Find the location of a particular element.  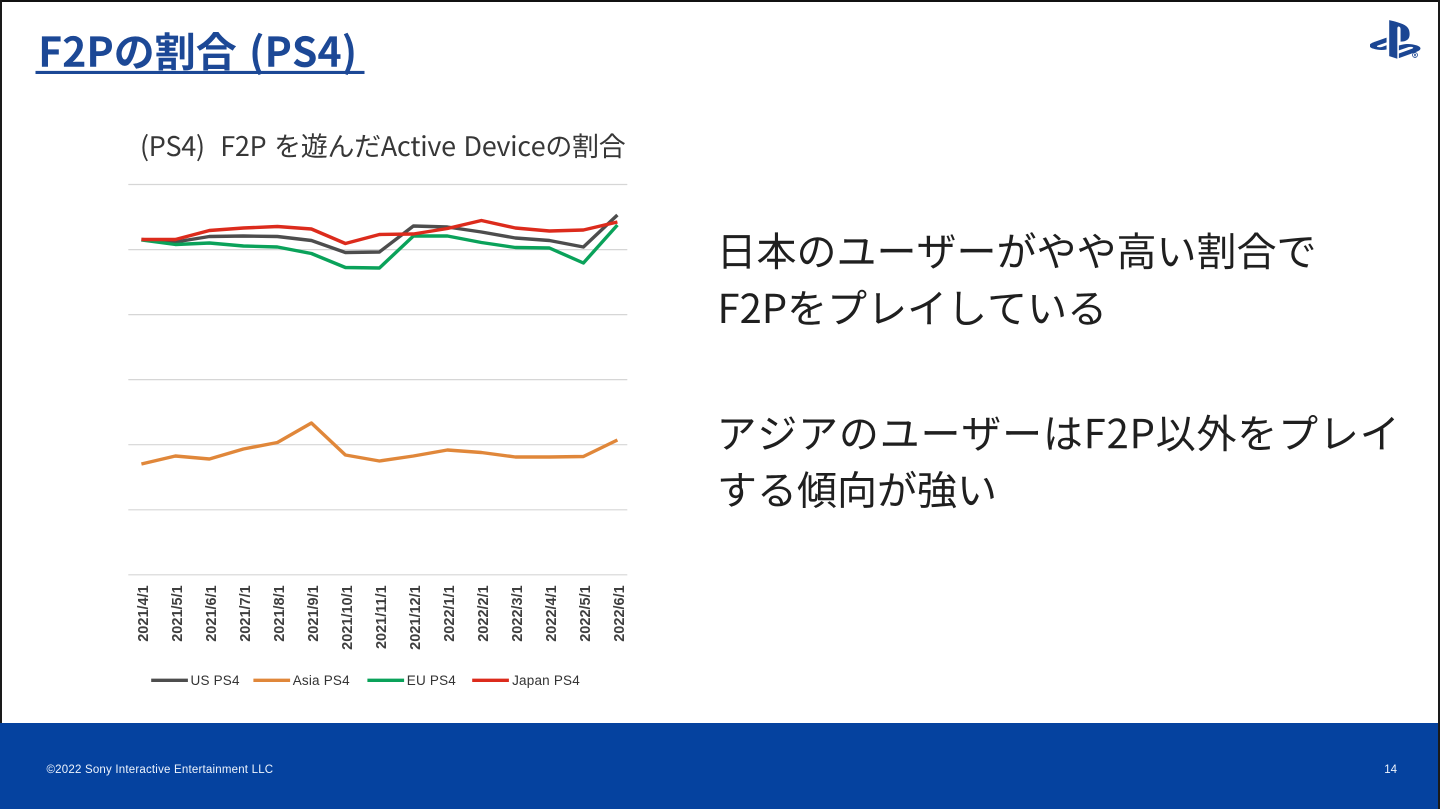

svg-text: 2021/10/1 is located at coordinates (348, 617).